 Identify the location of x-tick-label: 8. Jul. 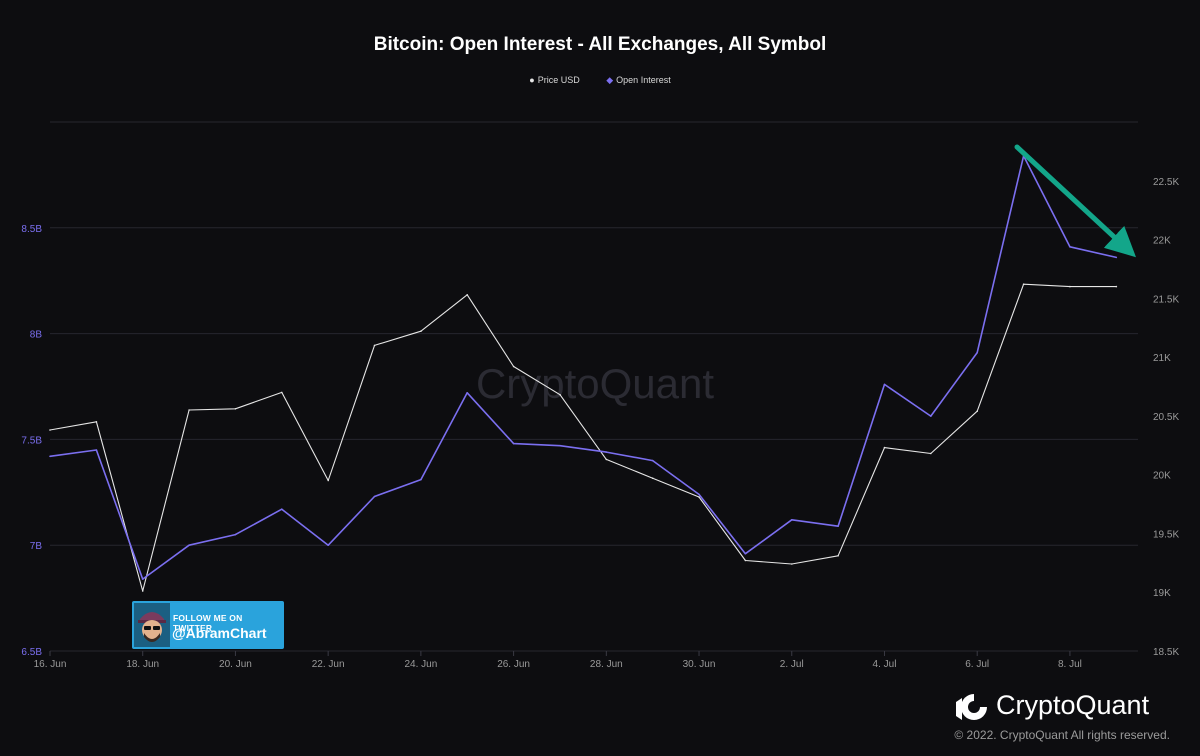
(1070, 664).